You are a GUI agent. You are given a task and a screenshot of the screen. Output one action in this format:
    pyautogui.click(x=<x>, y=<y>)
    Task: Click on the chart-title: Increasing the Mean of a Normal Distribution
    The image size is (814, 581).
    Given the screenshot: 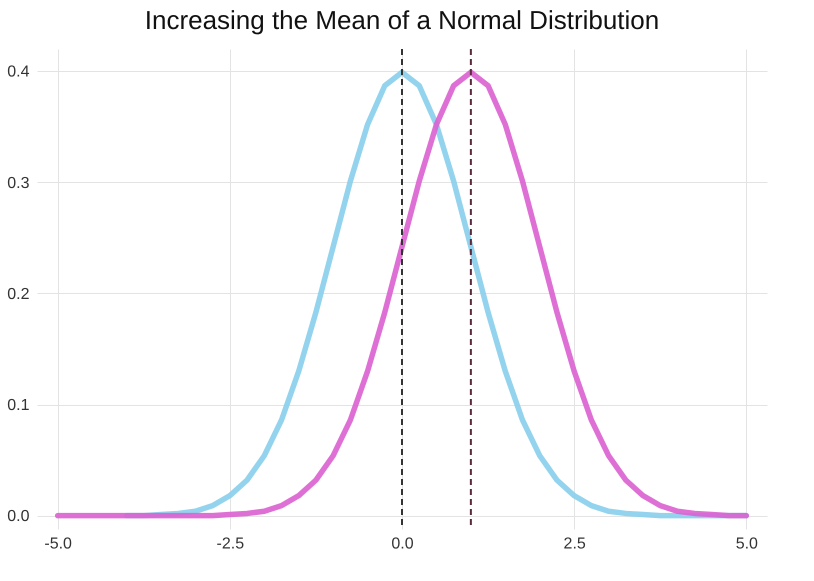 What is the action you would take?
    pyautogui.click(x=402, y=20)
    